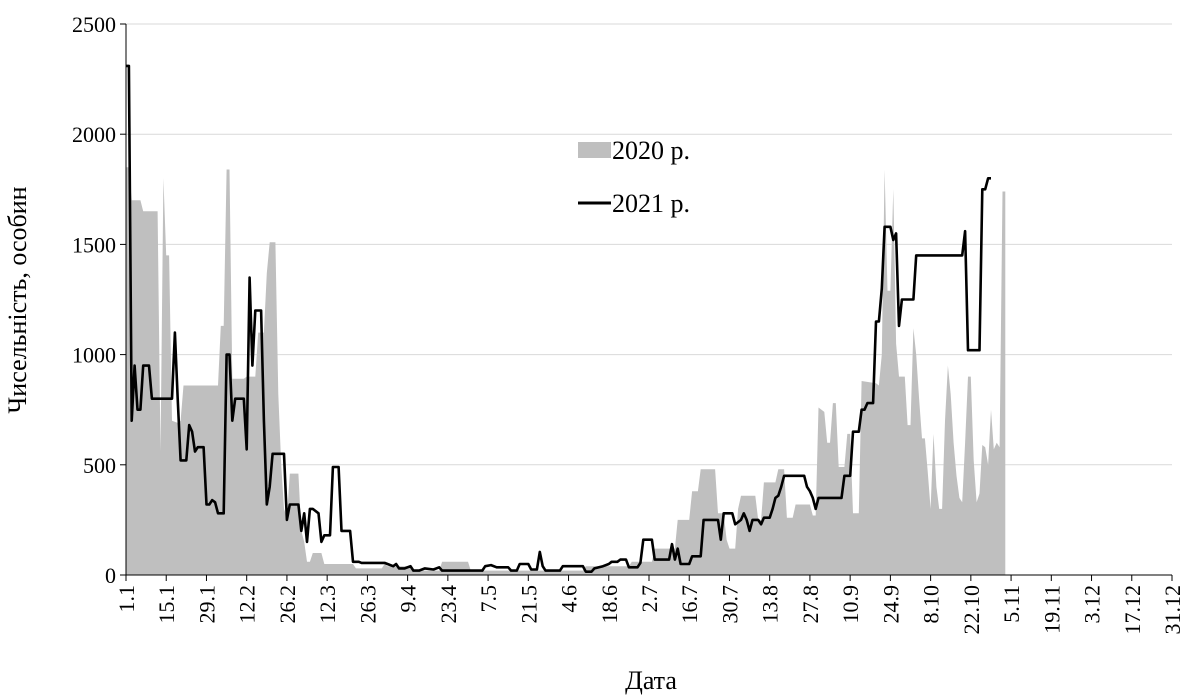 The height and width of the screenshot is (698, 1194). Describe the element at coordinates (94, 134) in the screenshot. I see `y-tick-label-2000: 2000` at that location.